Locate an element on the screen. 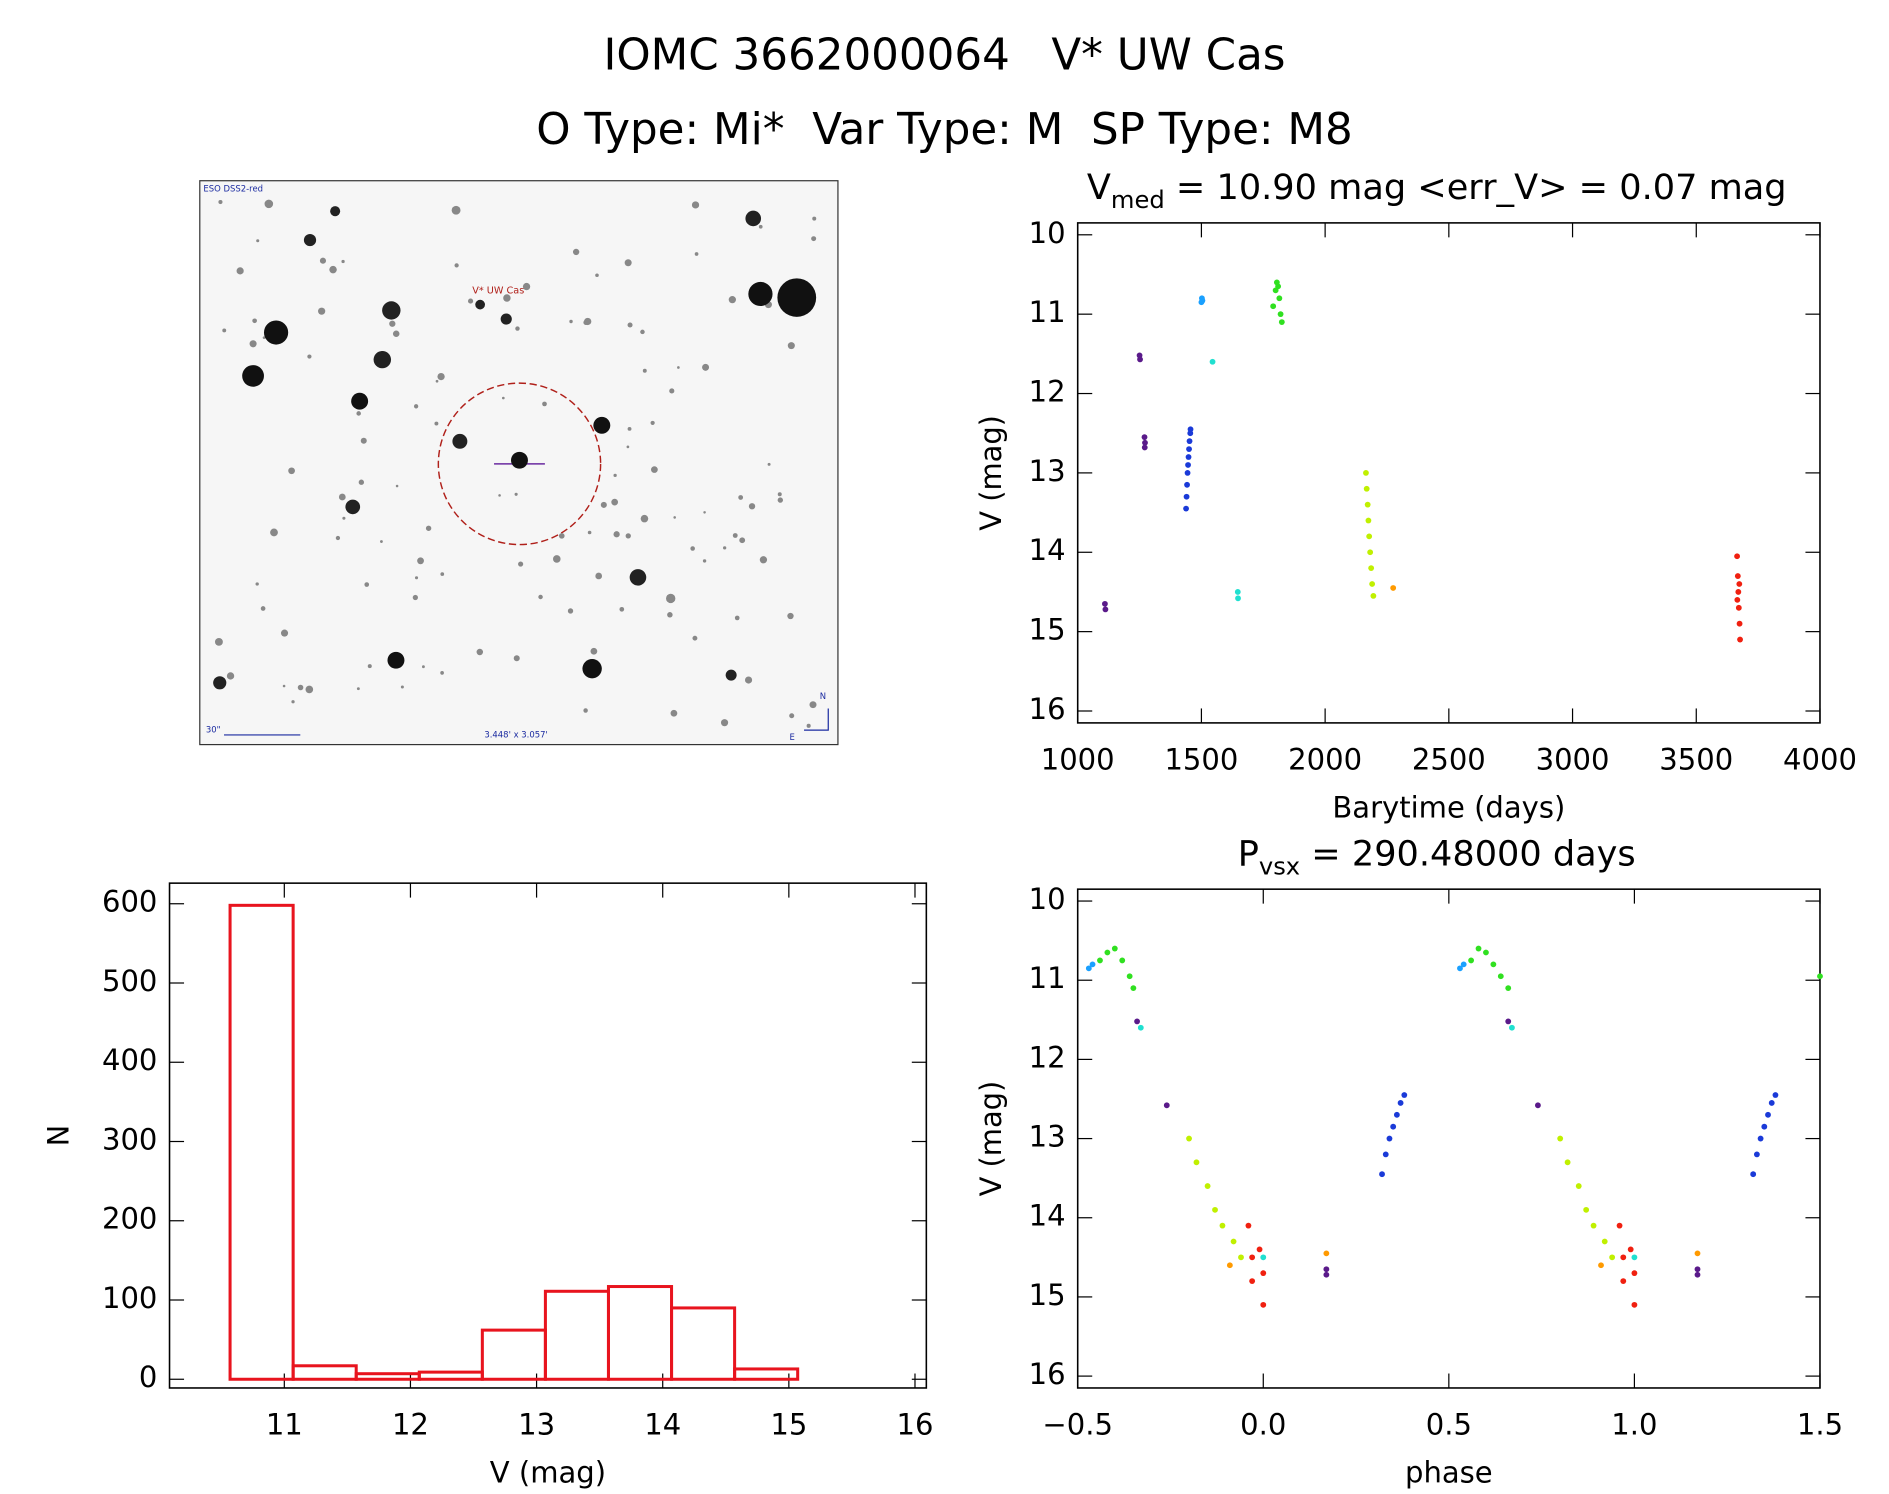 The image size is (1889, 1494). title-subscript: vsx is located at coordinates (1279, 867).